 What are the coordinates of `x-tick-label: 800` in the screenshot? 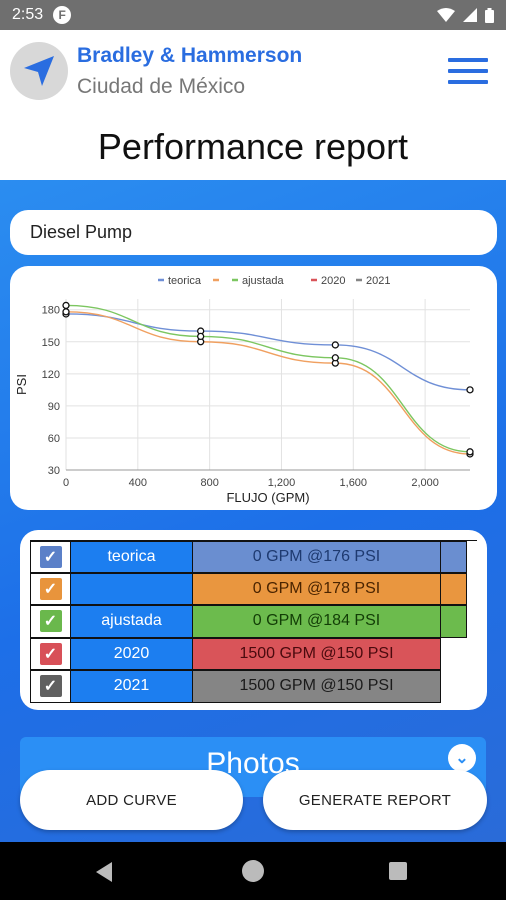 It's located at (209, 483).